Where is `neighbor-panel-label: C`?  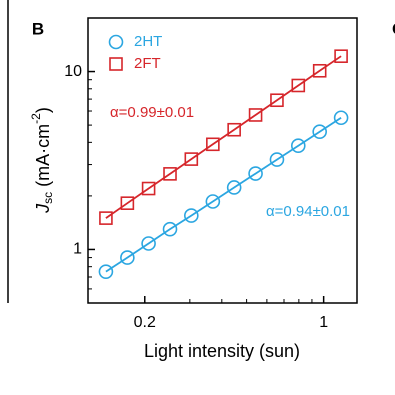 neighbor-panel-label: C is located at coordinates (393, 28).